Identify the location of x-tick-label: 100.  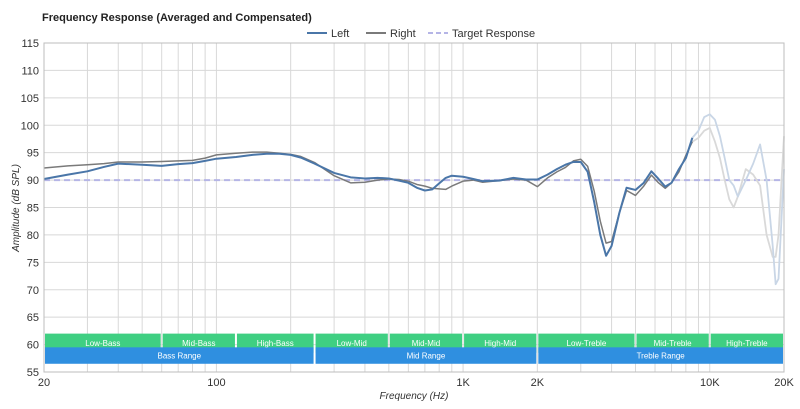
(216, 383).